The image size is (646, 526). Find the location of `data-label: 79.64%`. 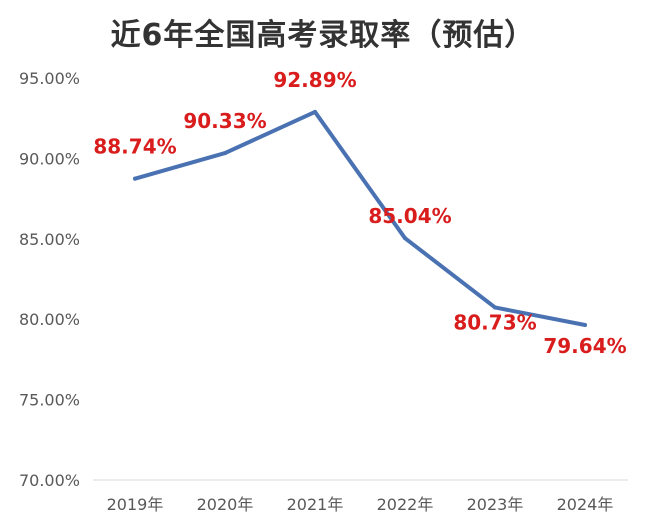

data-label: 79.64% is located at coordinates (584, 346).